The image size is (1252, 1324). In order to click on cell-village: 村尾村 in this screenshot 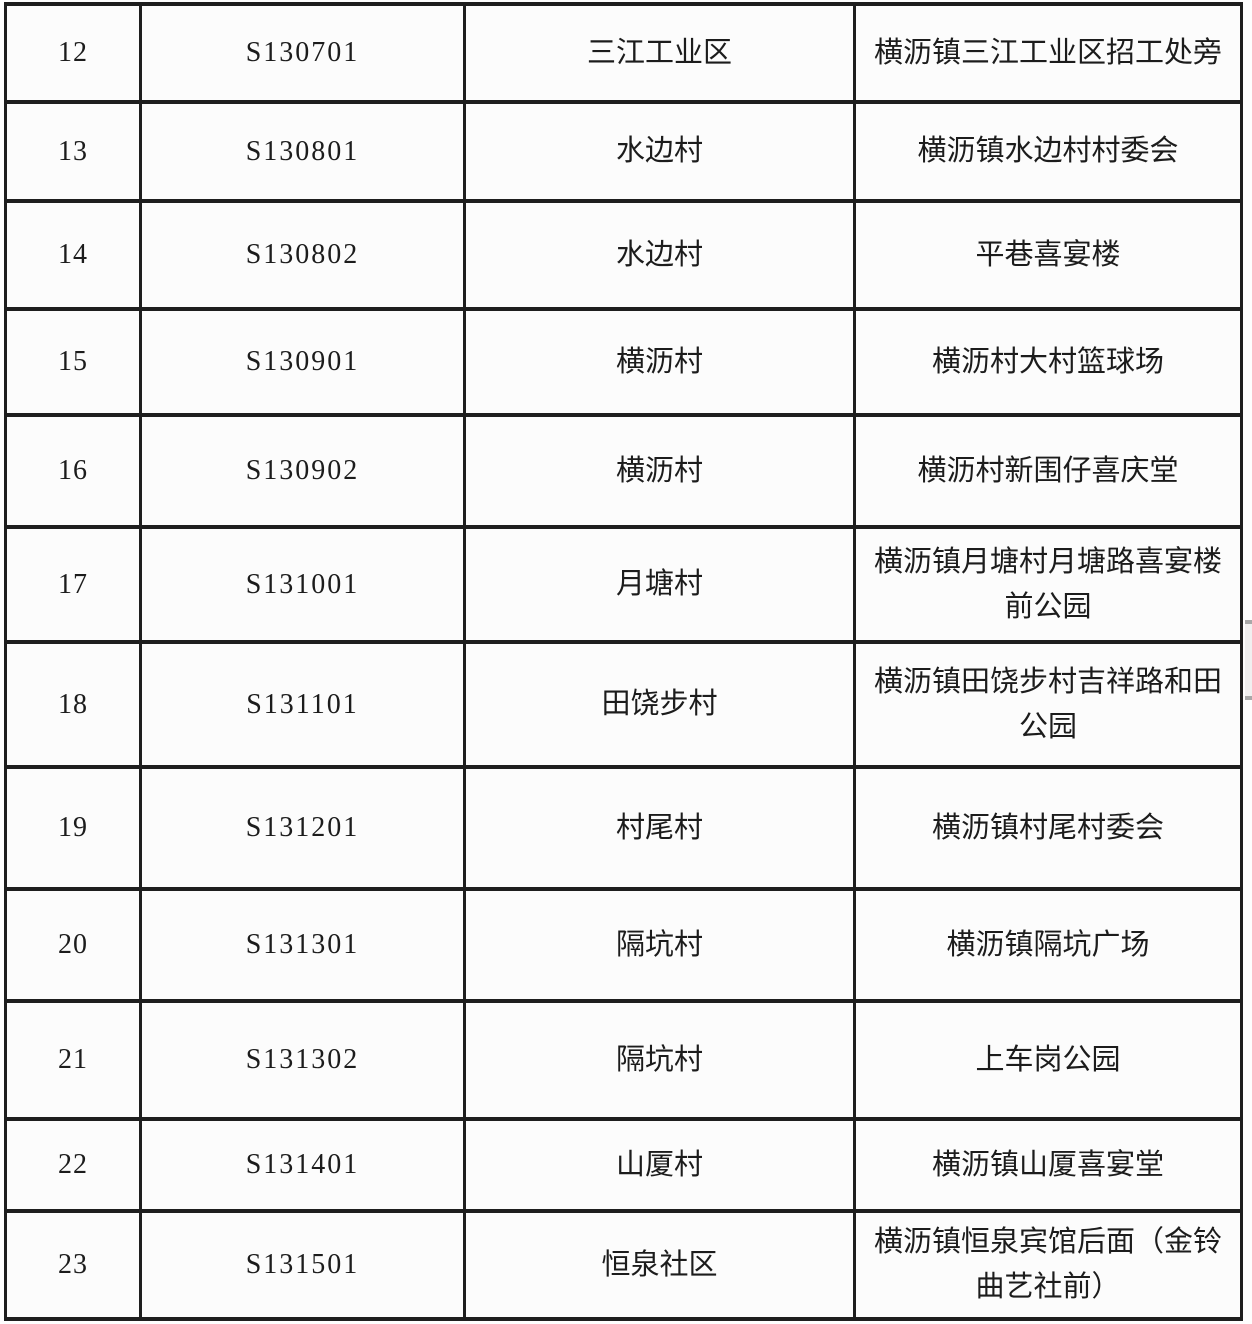, I will do `click(659, 828)`.